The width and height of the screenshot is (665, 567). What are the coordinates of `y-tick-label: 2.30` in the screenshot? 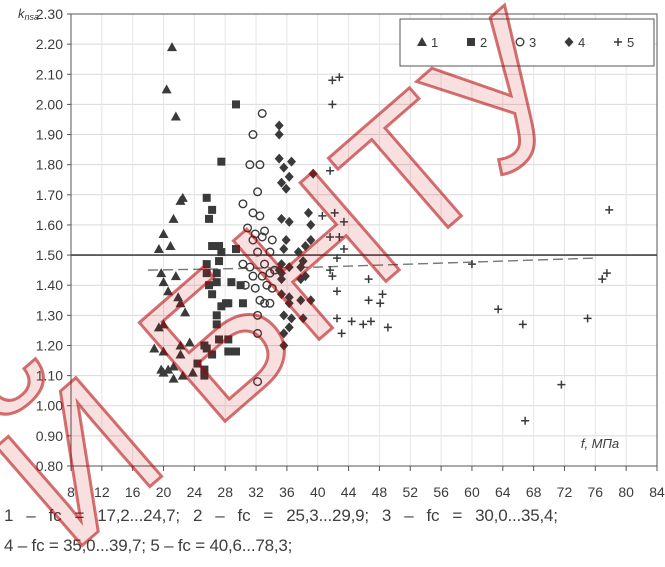 It's located at (49, 14).